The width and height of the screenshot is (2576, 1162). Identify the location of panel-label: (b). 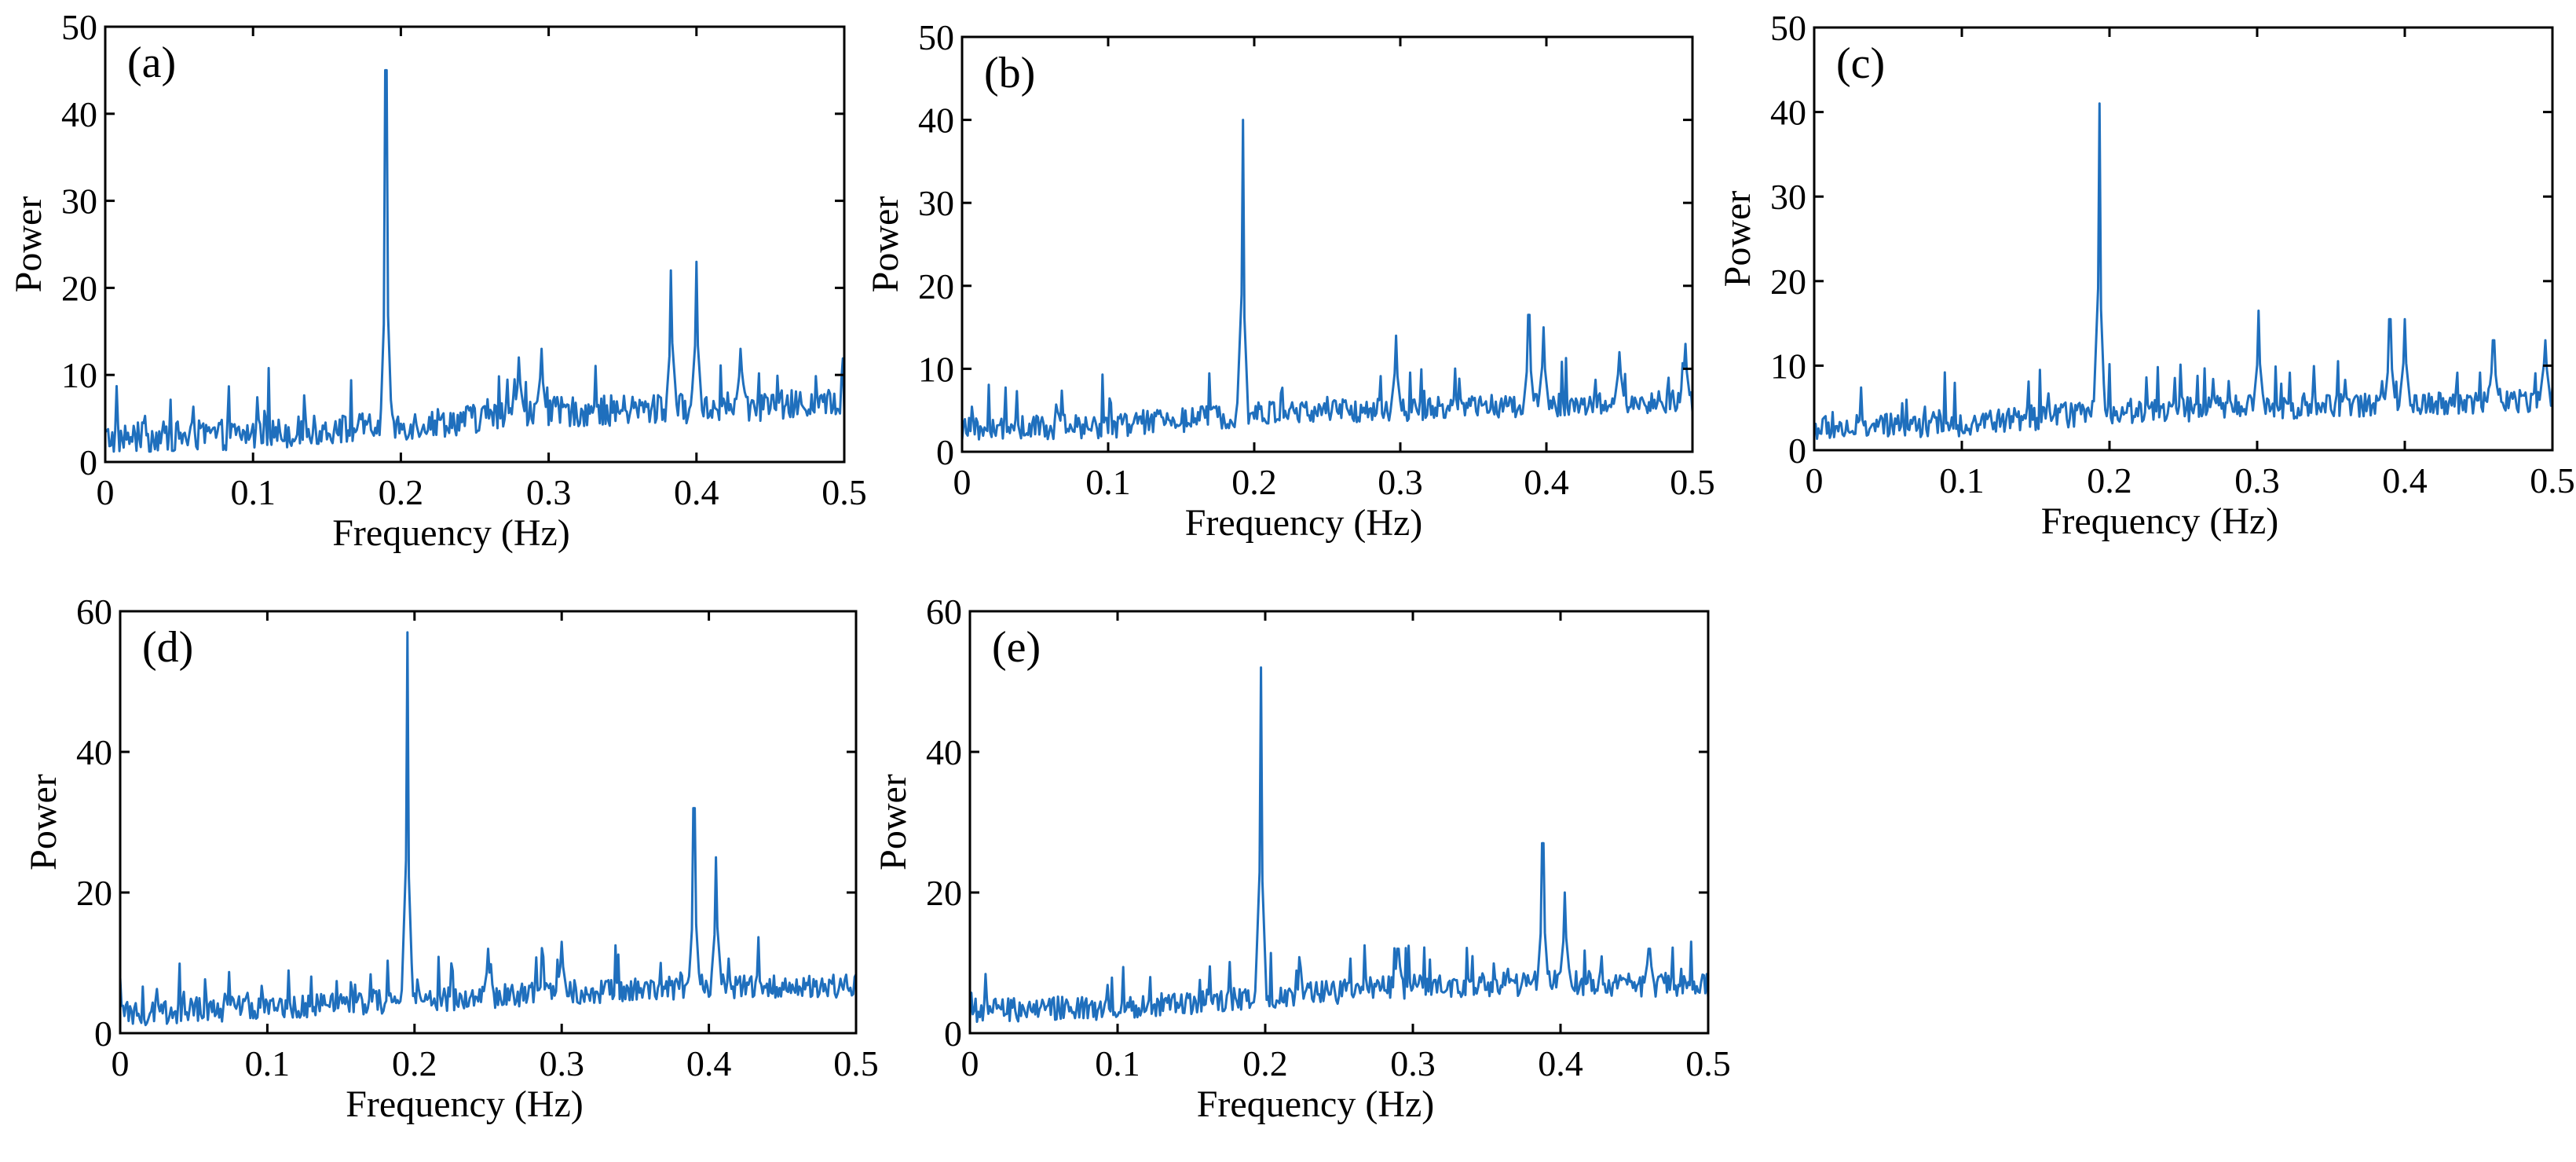
(1010, 73).